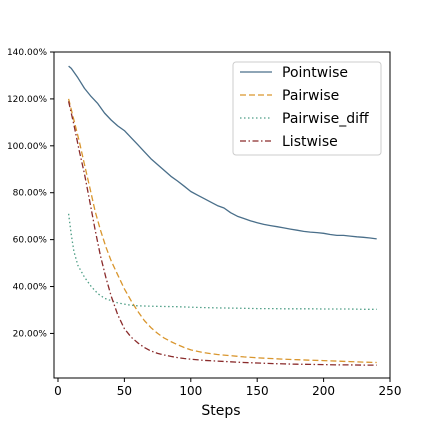  I want to click on x-axis-label: Steps, so click(220, 411).